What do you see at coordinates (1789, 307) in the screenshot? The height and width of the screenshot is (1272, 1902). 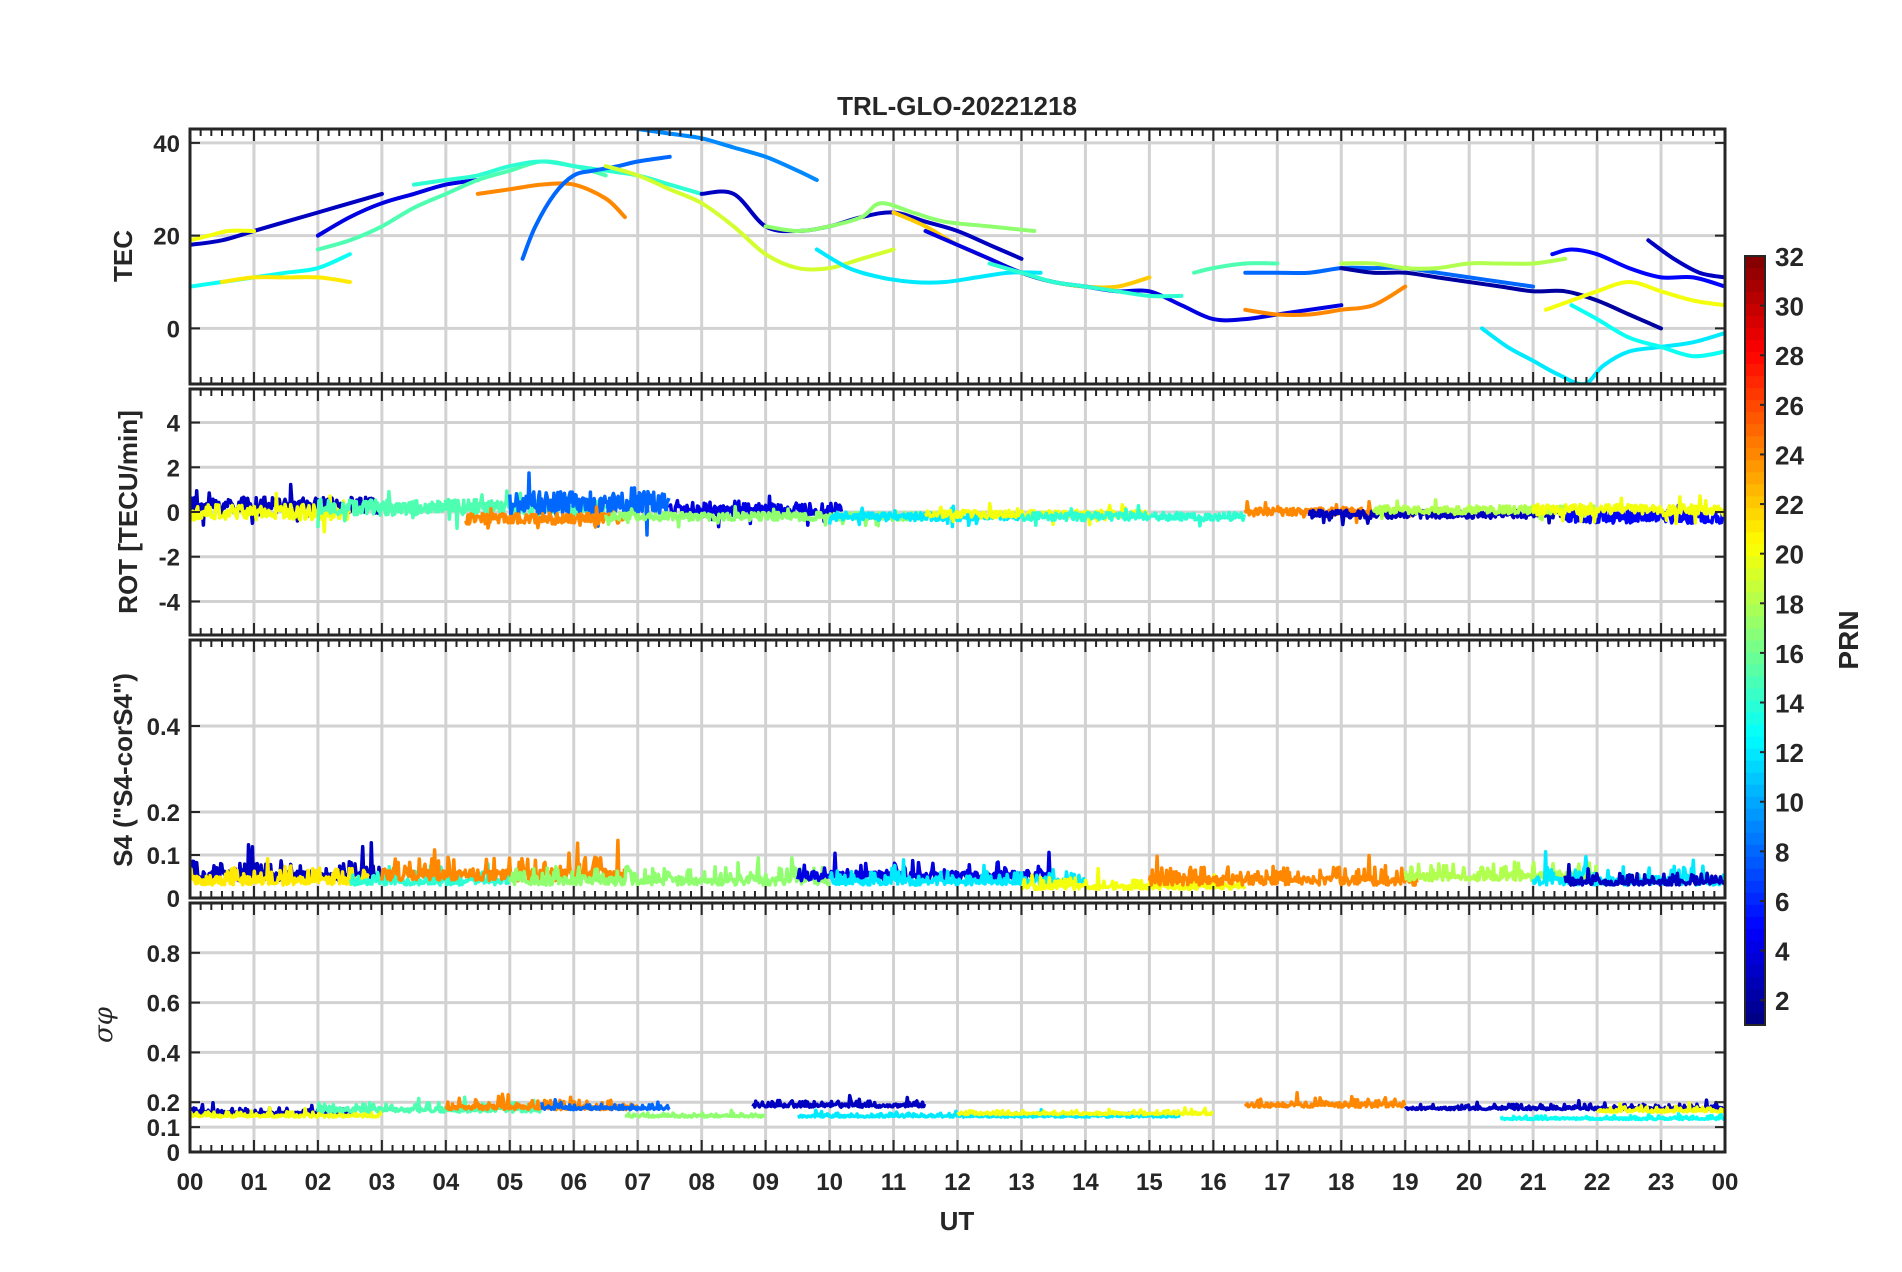 I see `colorbar-tick-label: 30` at bounding box center [1789, 307].